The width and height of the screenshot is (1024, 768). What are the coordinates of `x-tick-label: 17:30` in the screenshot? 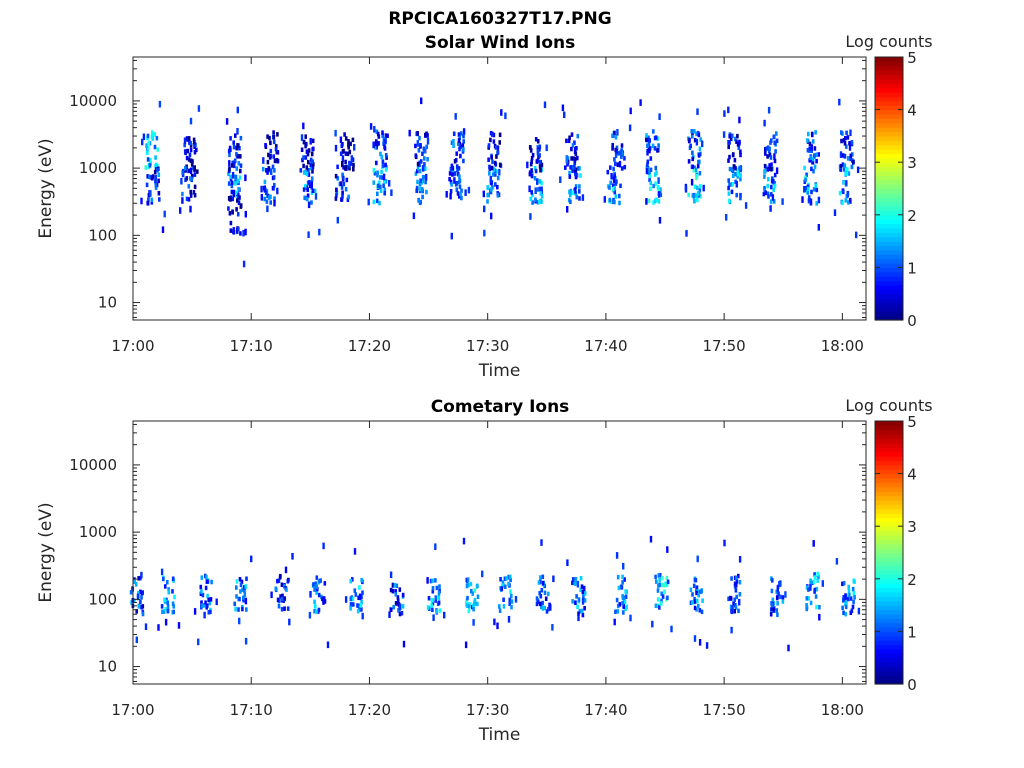 It's located at (487, 710).